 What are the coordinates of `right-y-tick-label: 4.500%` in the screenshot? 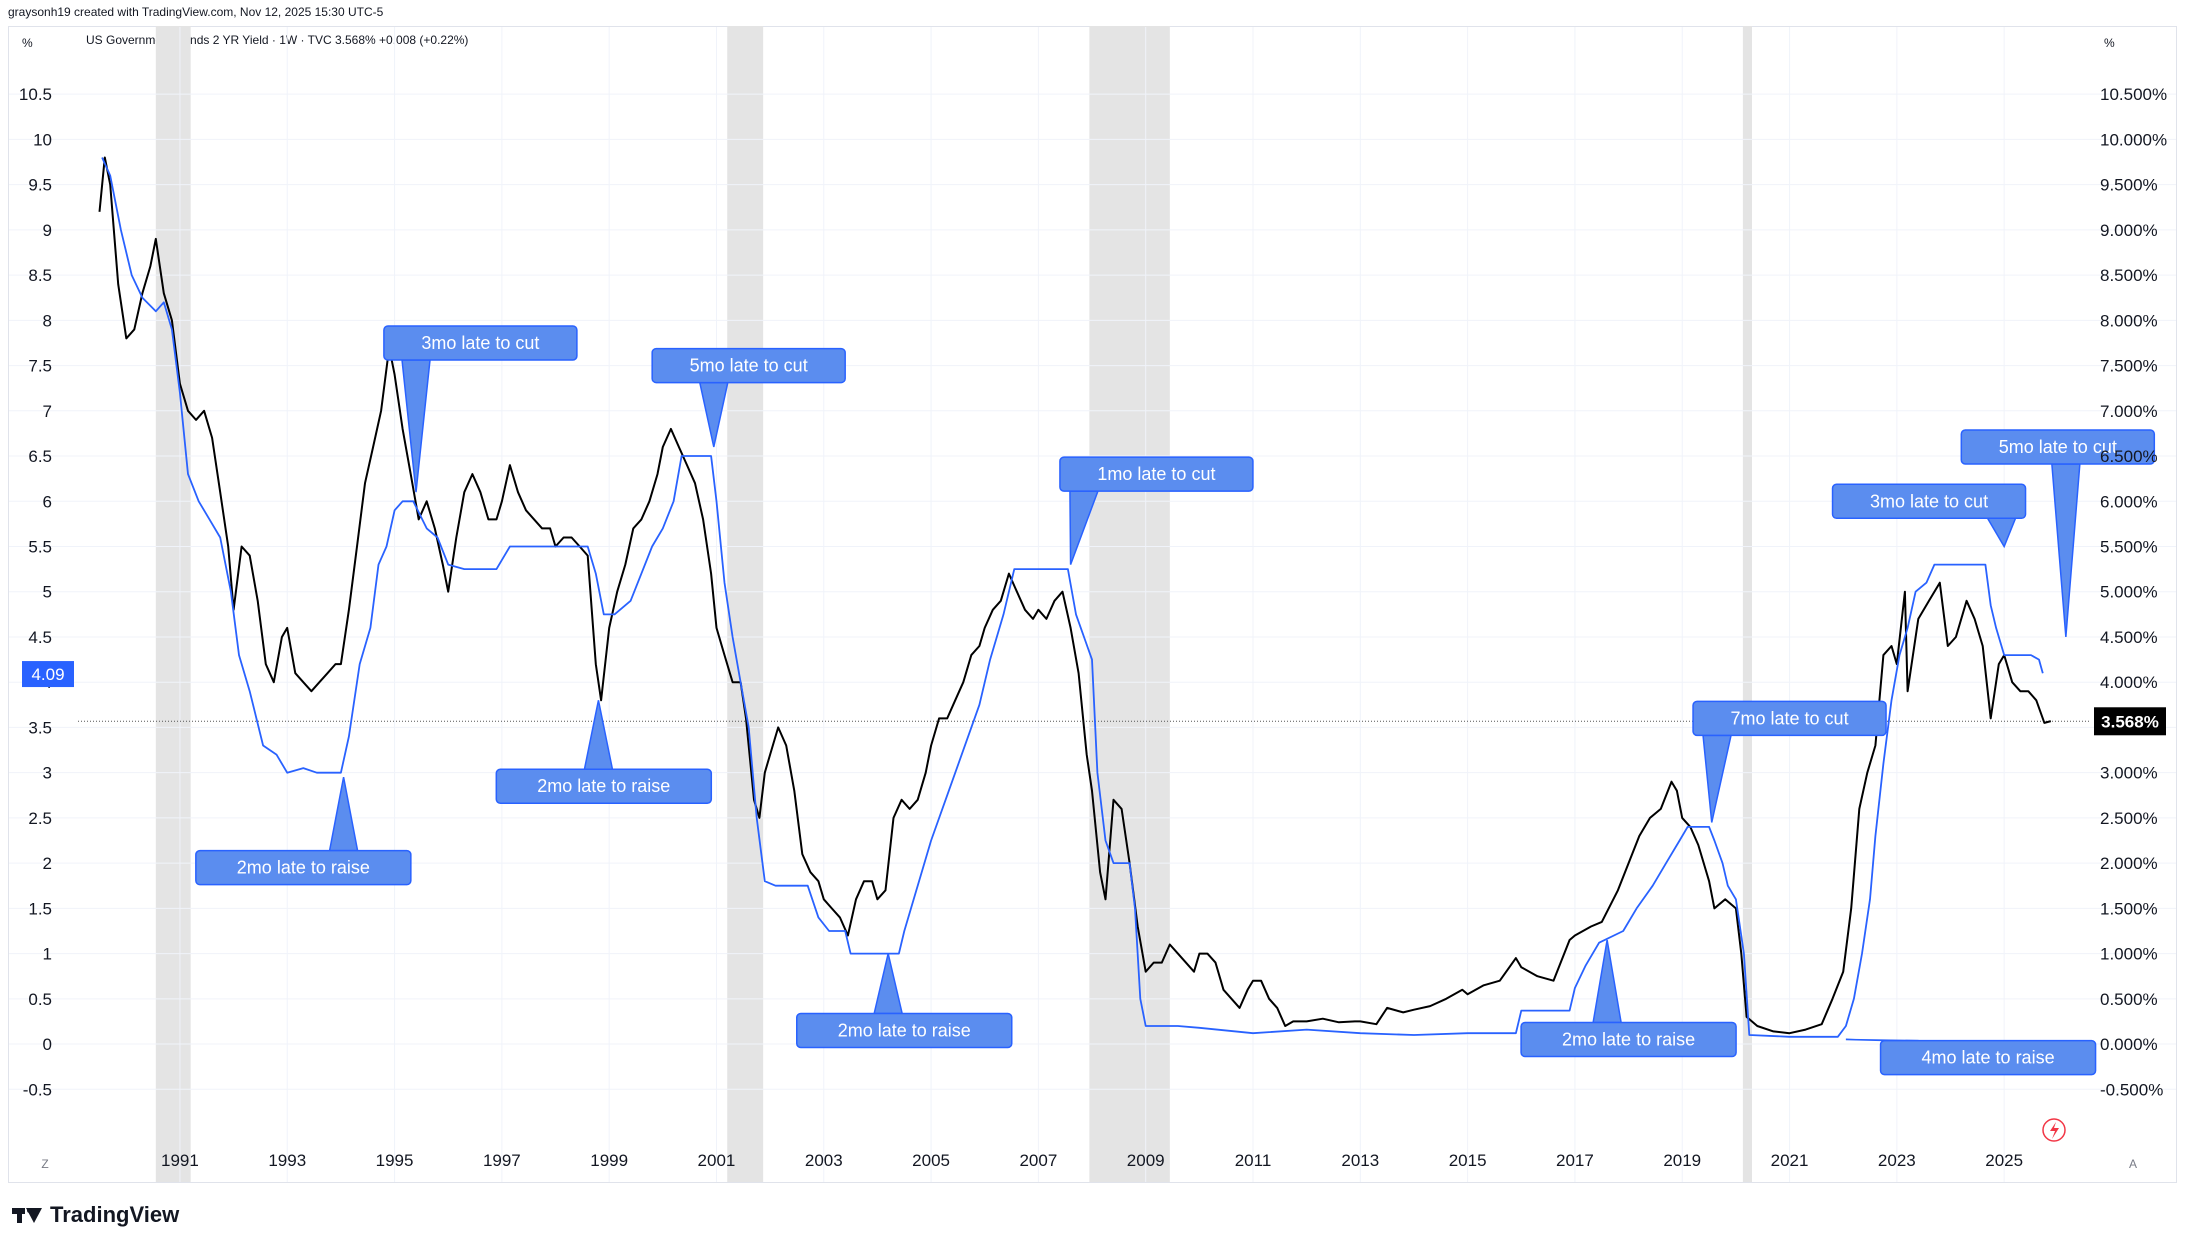 It's located at (2129, 637).